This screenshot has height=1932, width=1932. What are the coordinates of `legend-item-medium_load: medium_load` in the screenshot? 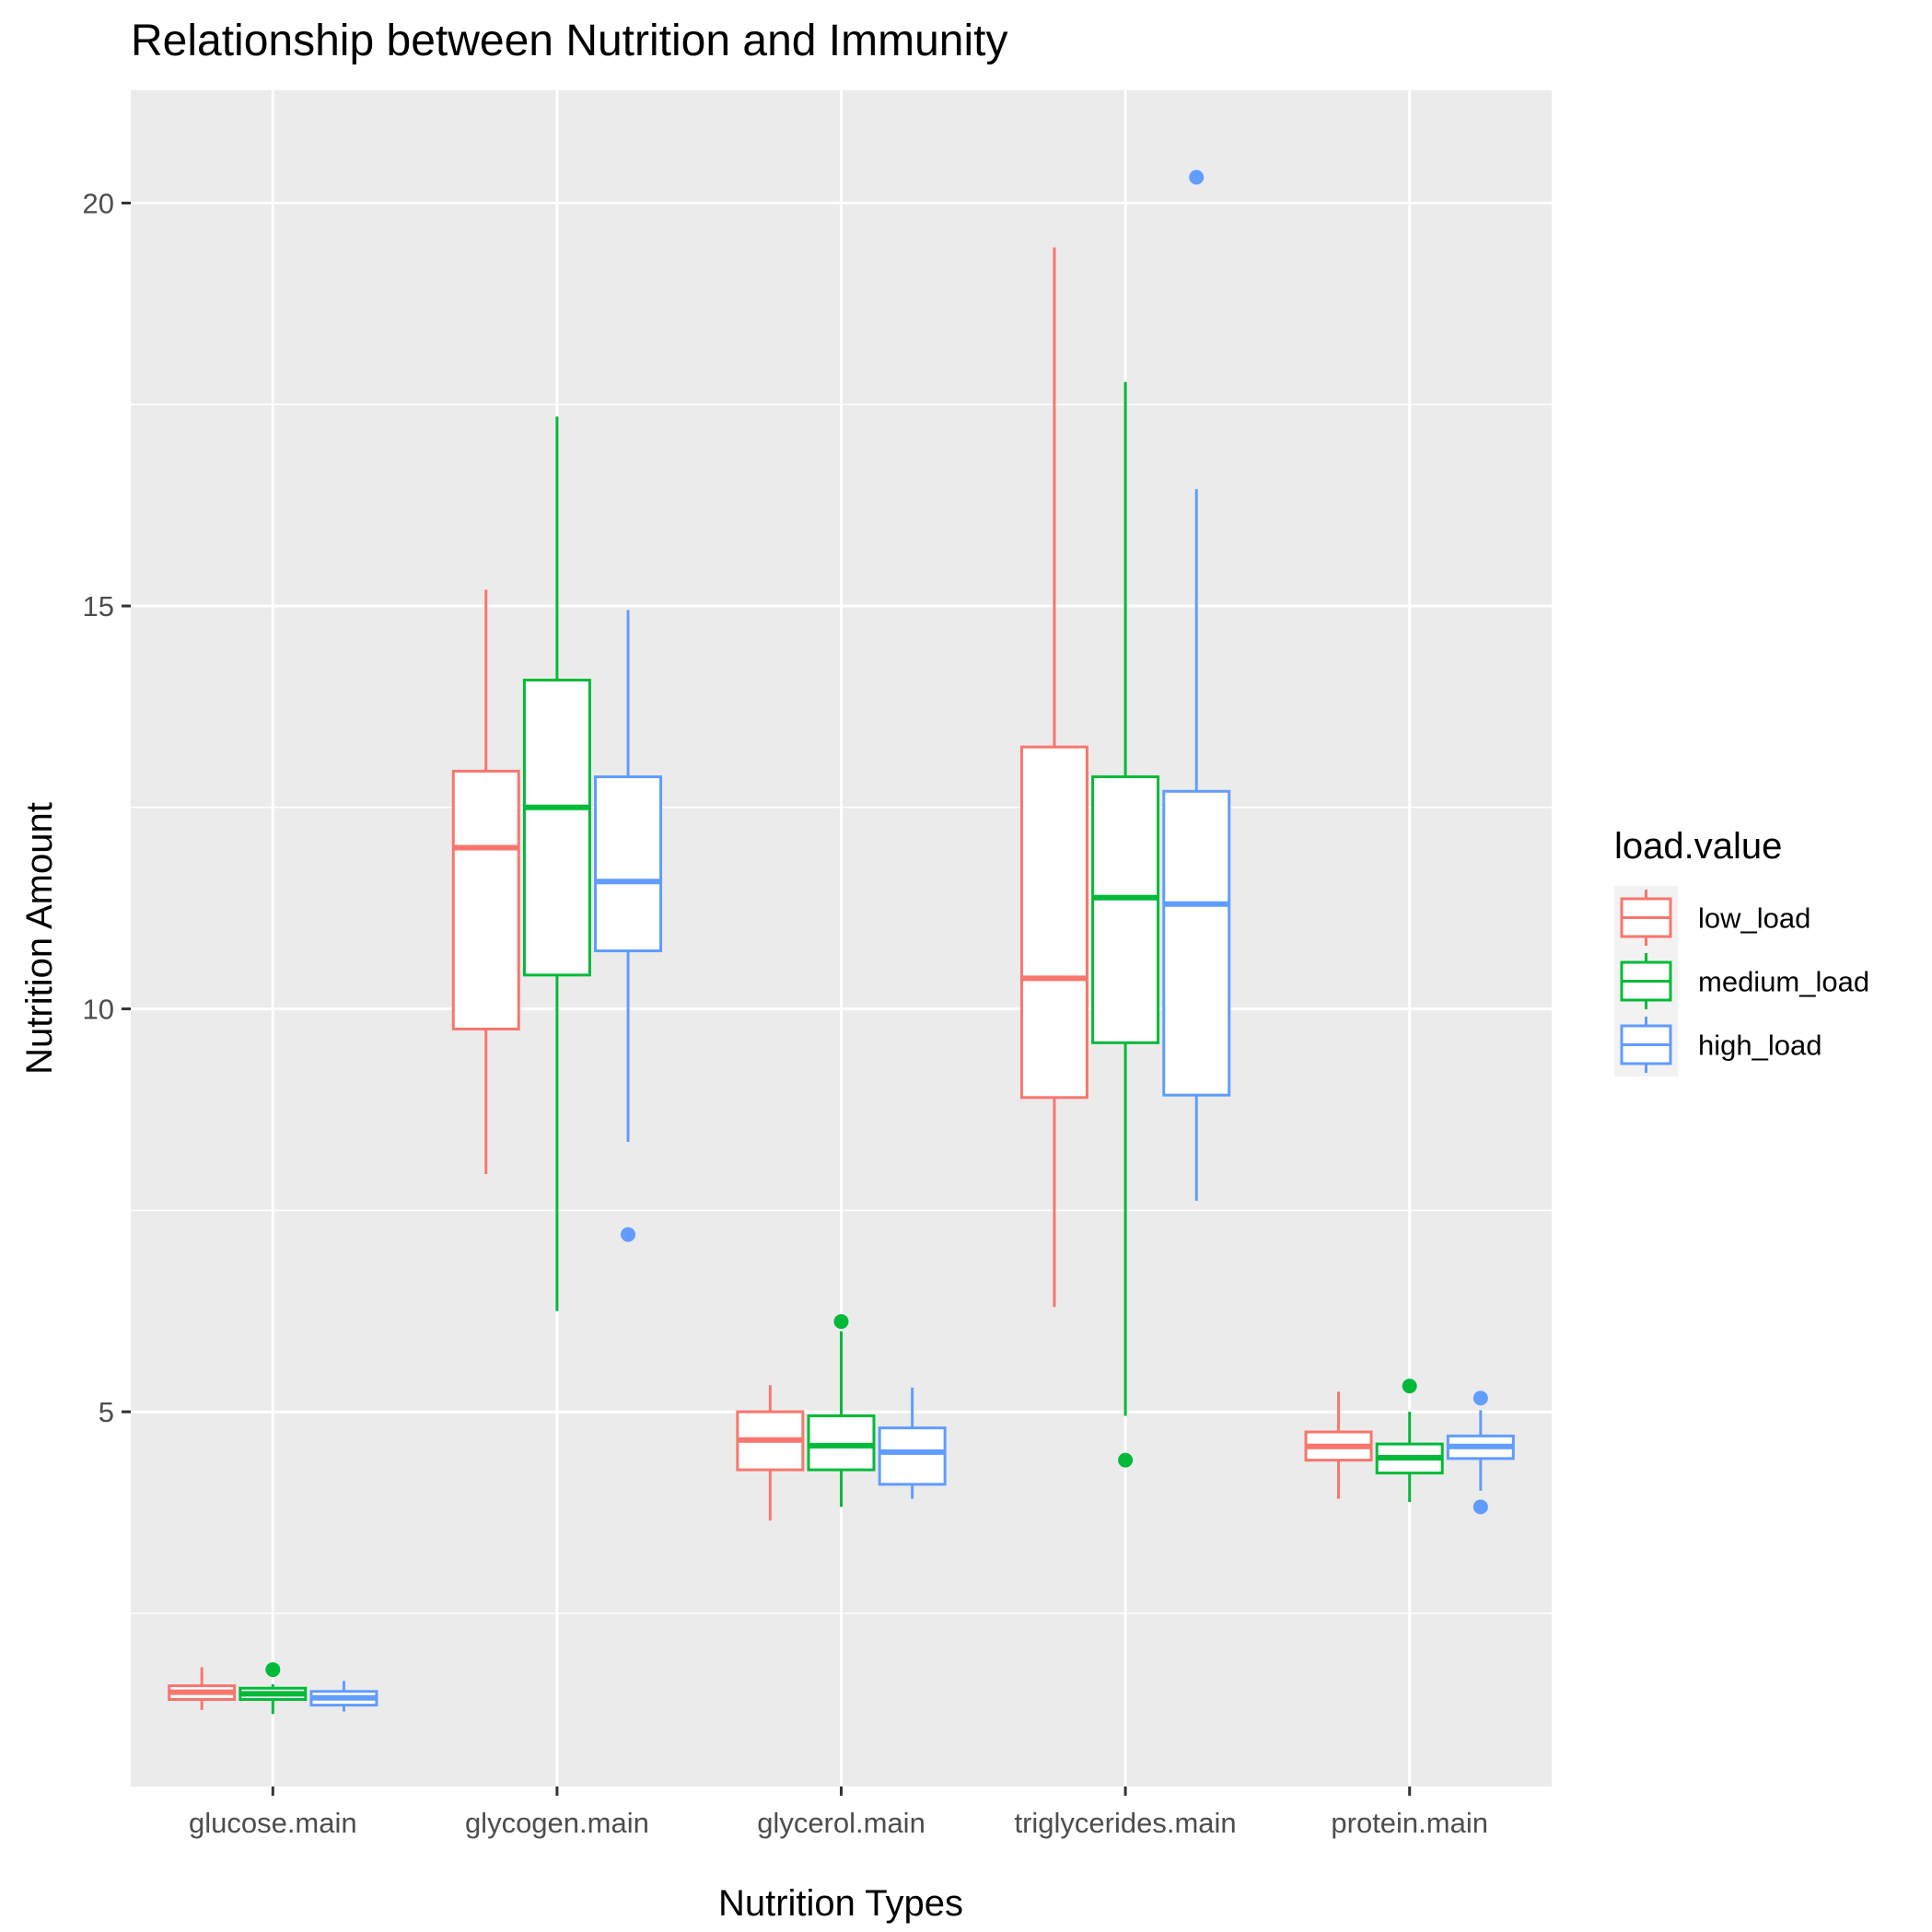 It's located at (1741, 981).